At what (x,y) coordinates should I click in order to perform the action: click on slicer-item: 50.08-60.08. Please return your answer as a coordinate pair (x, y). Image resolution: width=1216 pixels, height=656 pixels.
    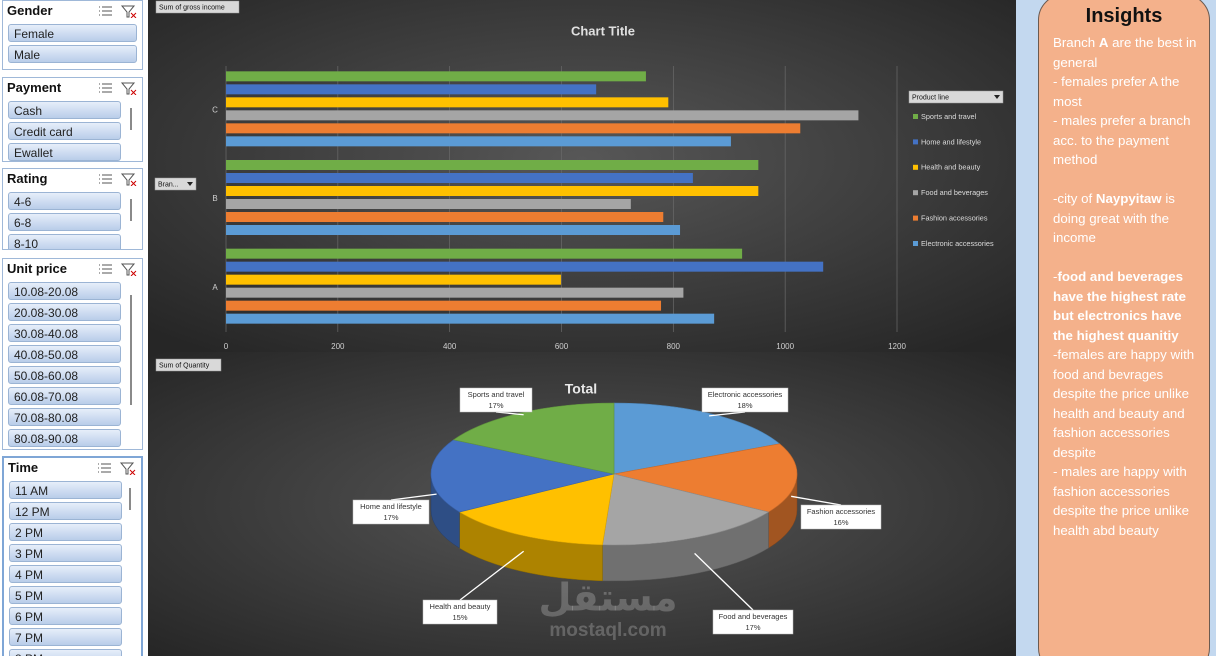
    Looking at the image, I should click on (64, 375).